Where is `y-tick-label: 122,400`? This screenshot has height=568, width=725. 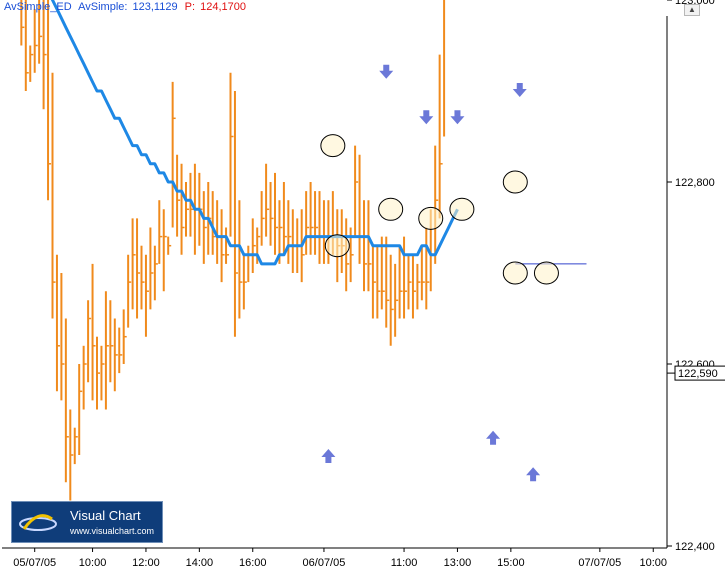 y-tick-label: 122,400 is located at coordinates (695, 547).